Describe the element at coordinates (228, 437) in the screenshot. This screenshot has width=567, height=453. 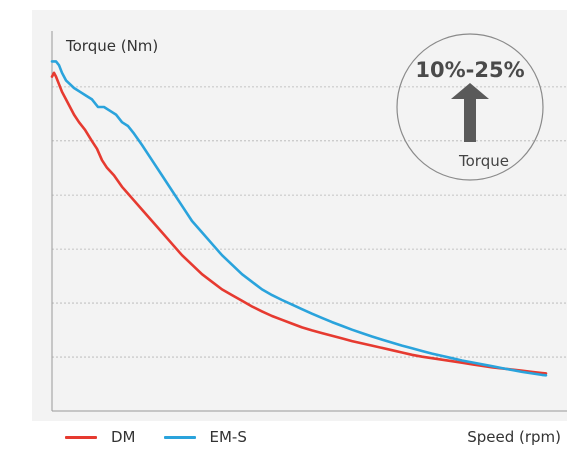
I see `legend-label-em-s: EM-S` at that location.